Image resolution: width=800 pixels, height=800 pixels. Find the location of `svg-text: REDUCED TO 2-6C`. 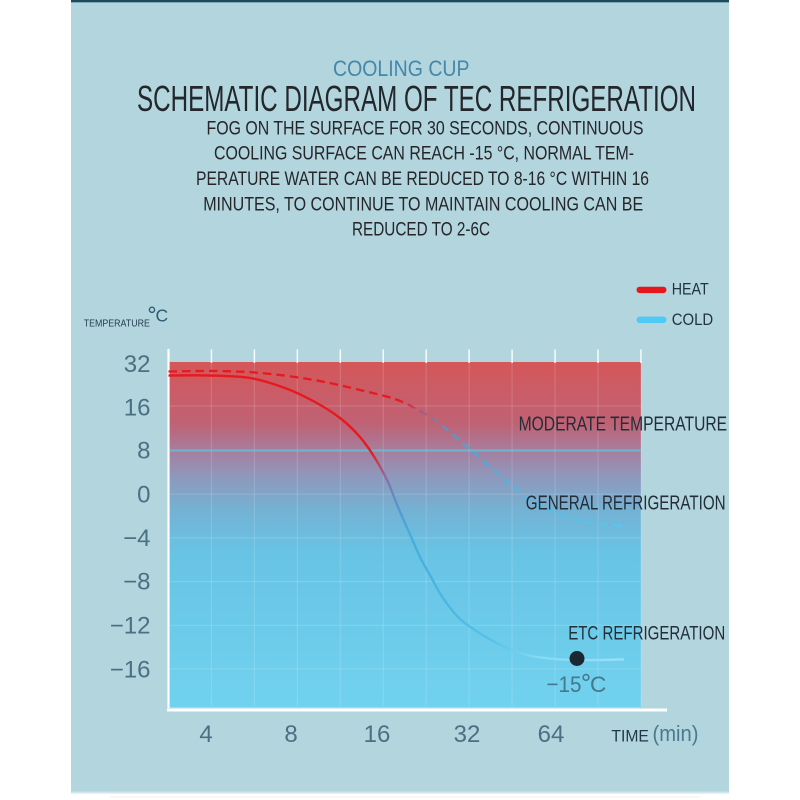

svg-text: REDUCED TO 2-6C is located at coordinates (421, 230).